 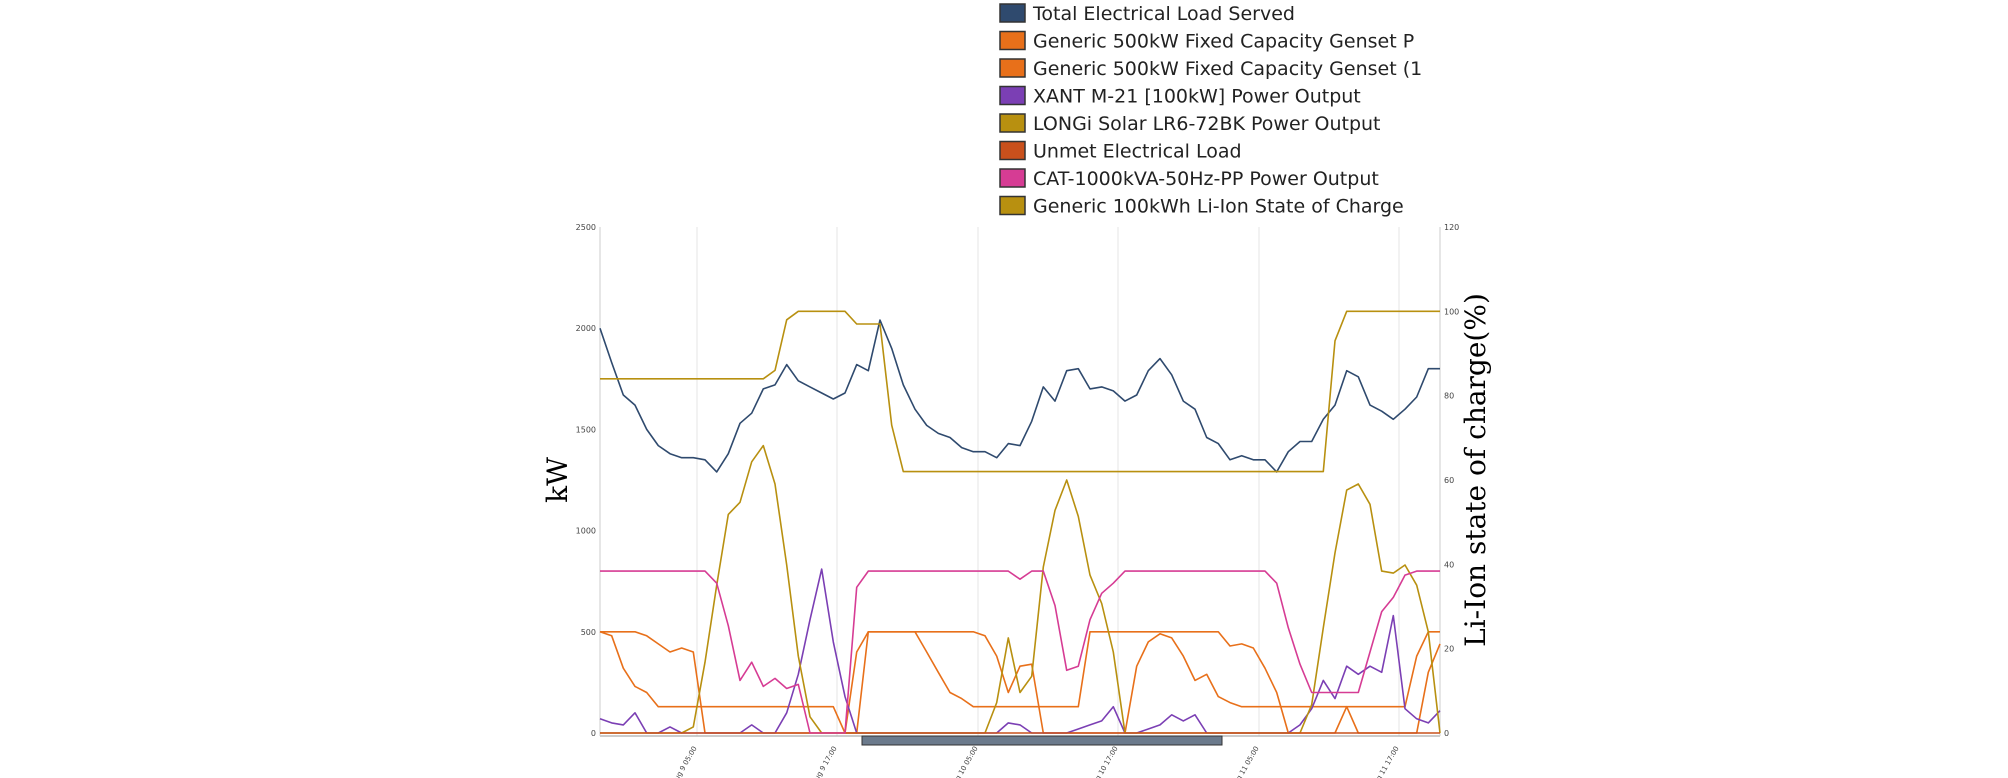 I want to click on legend-label: Generic 500kW Fixed Capacity Genset P, so click(x=1223, y=42).